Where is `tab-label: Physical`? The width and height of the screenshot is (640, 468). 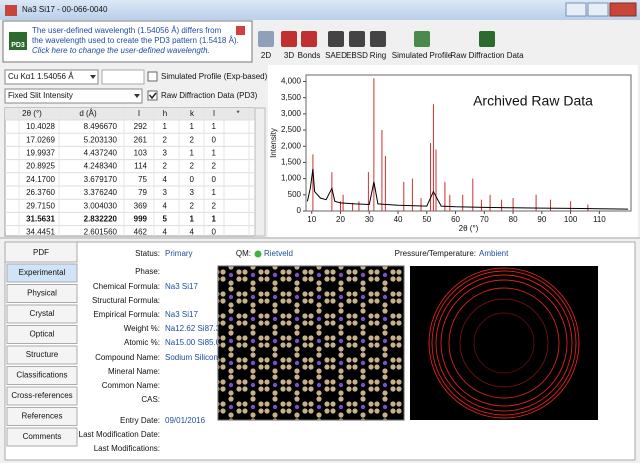
tab-label: Physical is located at coordinates (42, 293).